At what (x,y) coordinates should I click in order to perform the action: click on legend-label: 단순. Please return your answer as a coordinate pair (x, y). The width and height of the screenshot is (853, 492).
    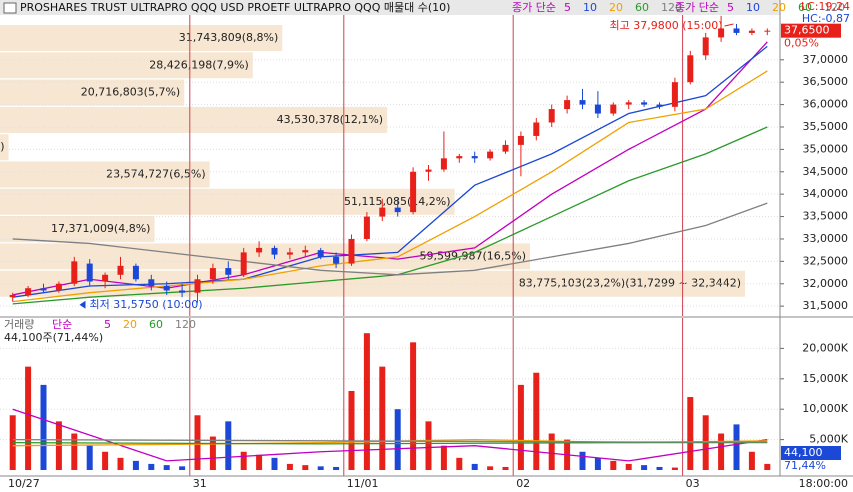
    Looking at the image, I should click on (62, 324).